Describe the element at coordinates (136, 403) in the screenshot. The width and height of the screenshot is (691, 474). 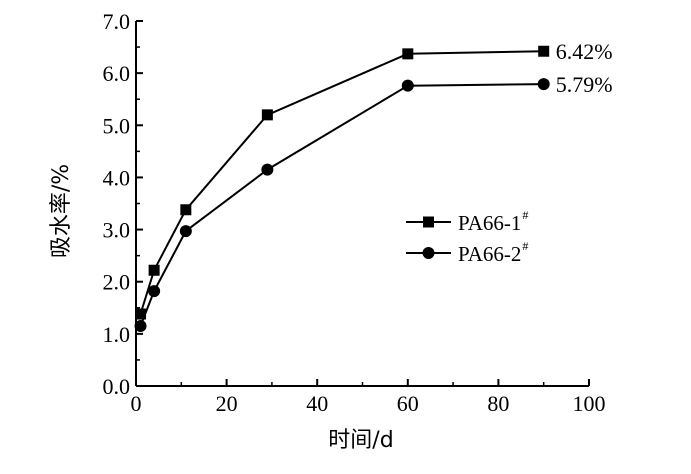
I see `x-tick-label: 0` at that location.